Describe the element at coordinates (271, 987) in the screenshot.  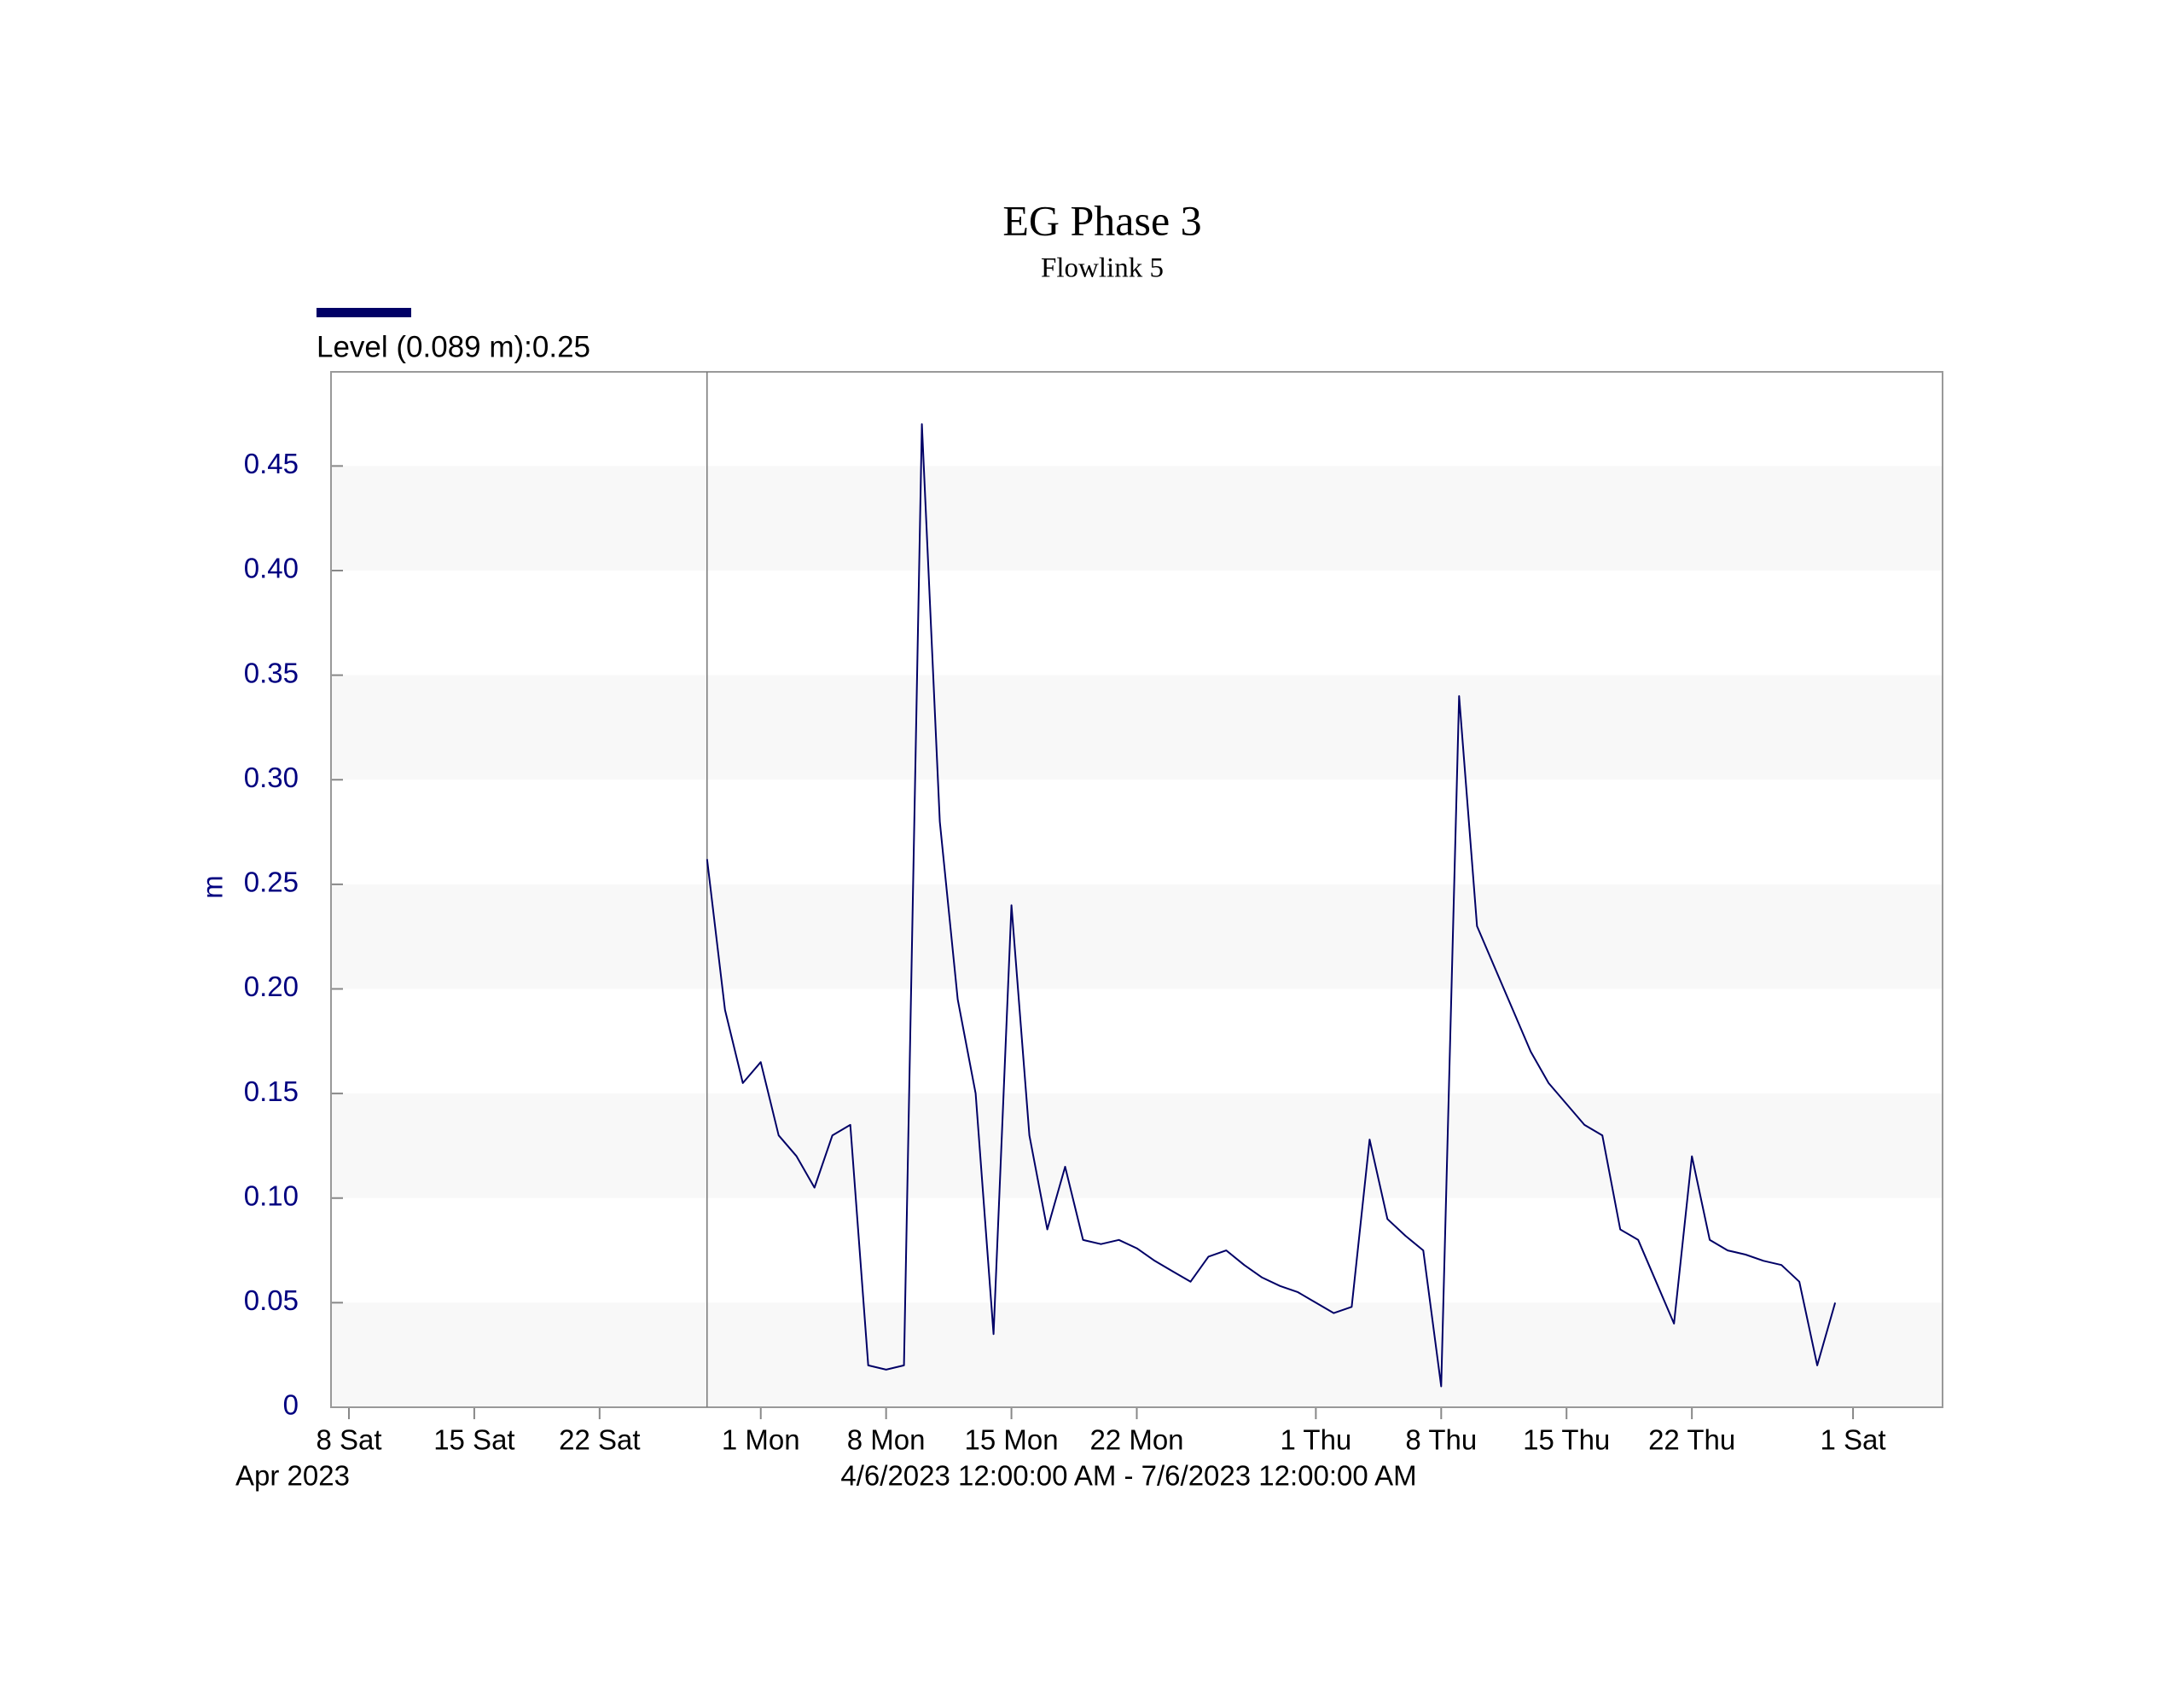
I see `y-tick-label: 0.20` at that location.